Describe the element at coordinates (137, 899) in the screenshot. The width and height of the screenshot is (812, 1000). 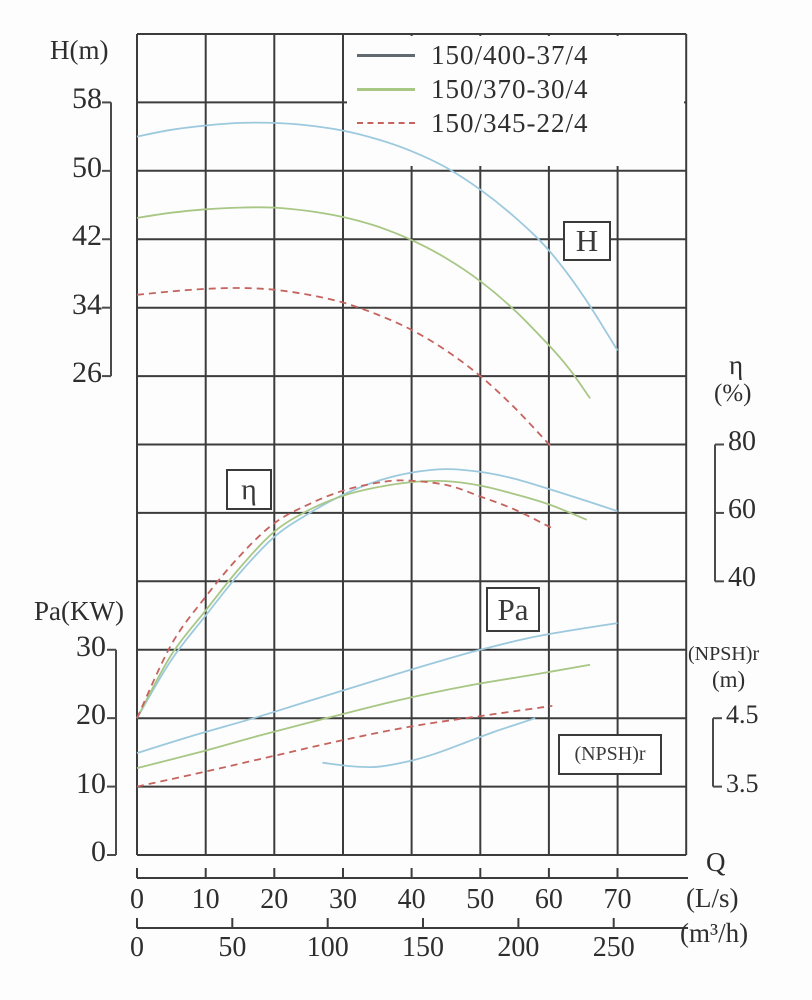
I see `q-ls-tick-0: 0` at that location.